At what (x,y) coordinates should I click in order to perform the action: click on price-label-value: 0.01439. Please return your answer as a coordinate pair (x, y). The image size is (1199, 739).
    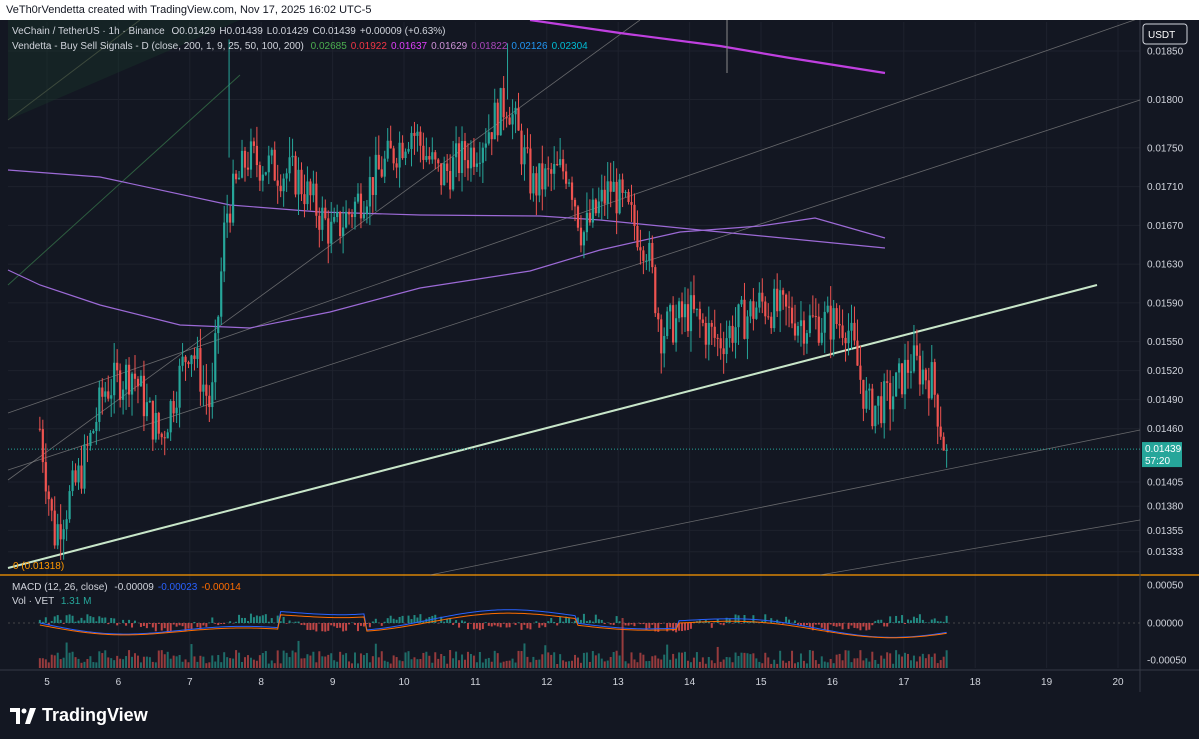
    Looking at the image, I should click on (1163, 449).